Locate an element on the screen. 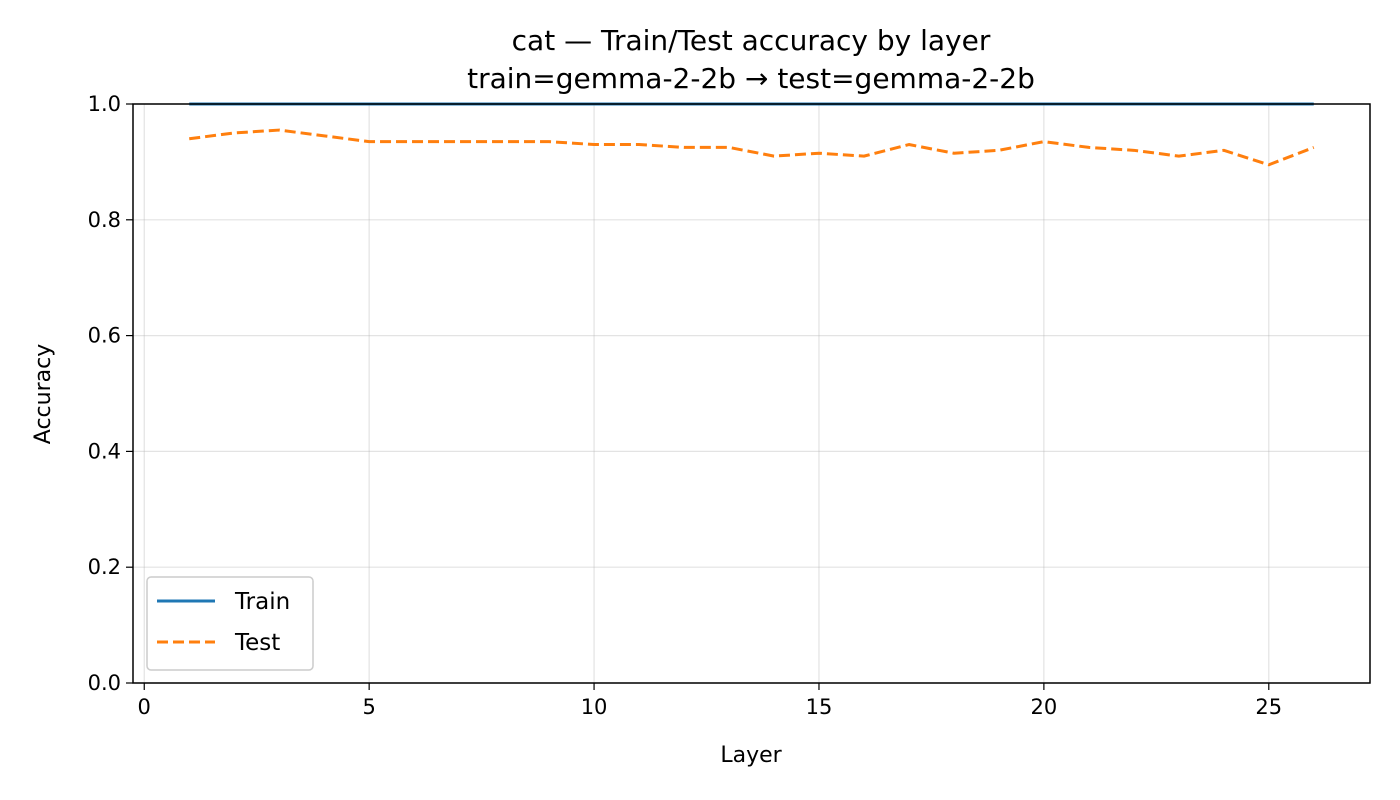 This screenshot has height=800, width=1400. x-tick-label: 5 is located at coordinates (368, 707).